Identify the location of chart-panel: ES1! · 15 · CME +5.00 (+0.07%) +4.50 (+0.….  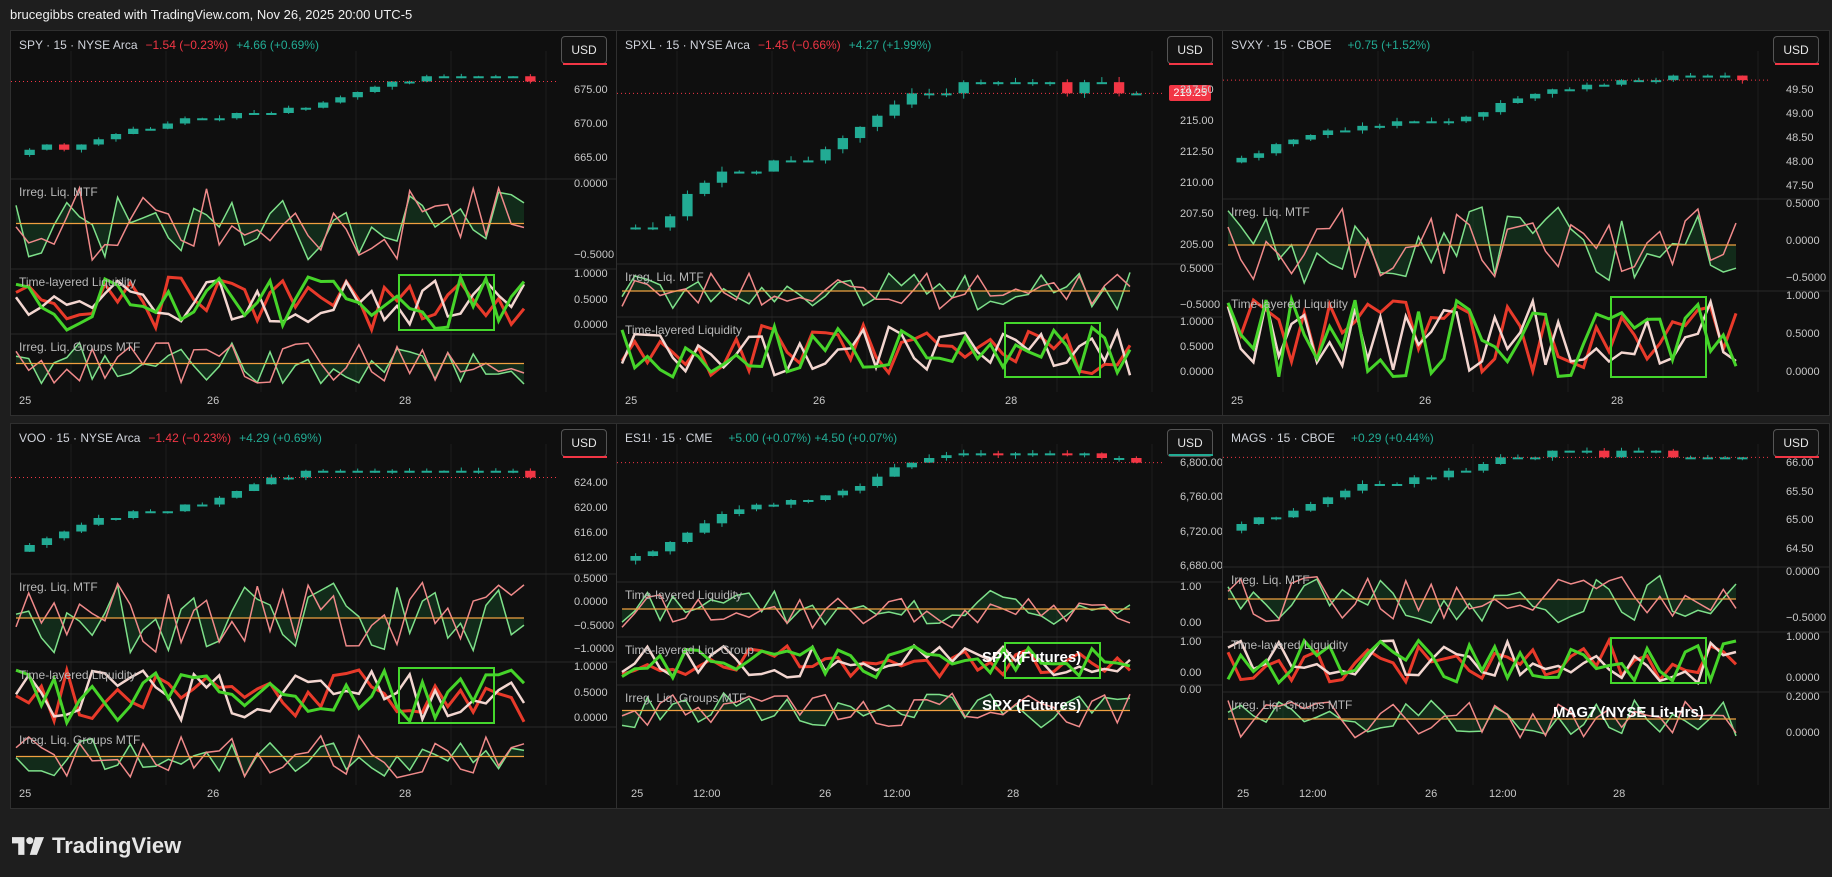
(920, 616).